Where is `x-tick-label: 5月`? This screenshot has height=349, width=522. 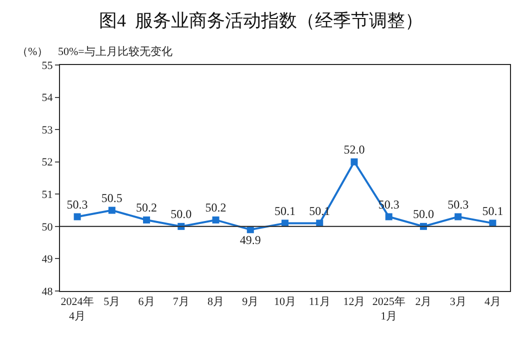 x-tick-label: 5月 is located at coordinates (112, 302).